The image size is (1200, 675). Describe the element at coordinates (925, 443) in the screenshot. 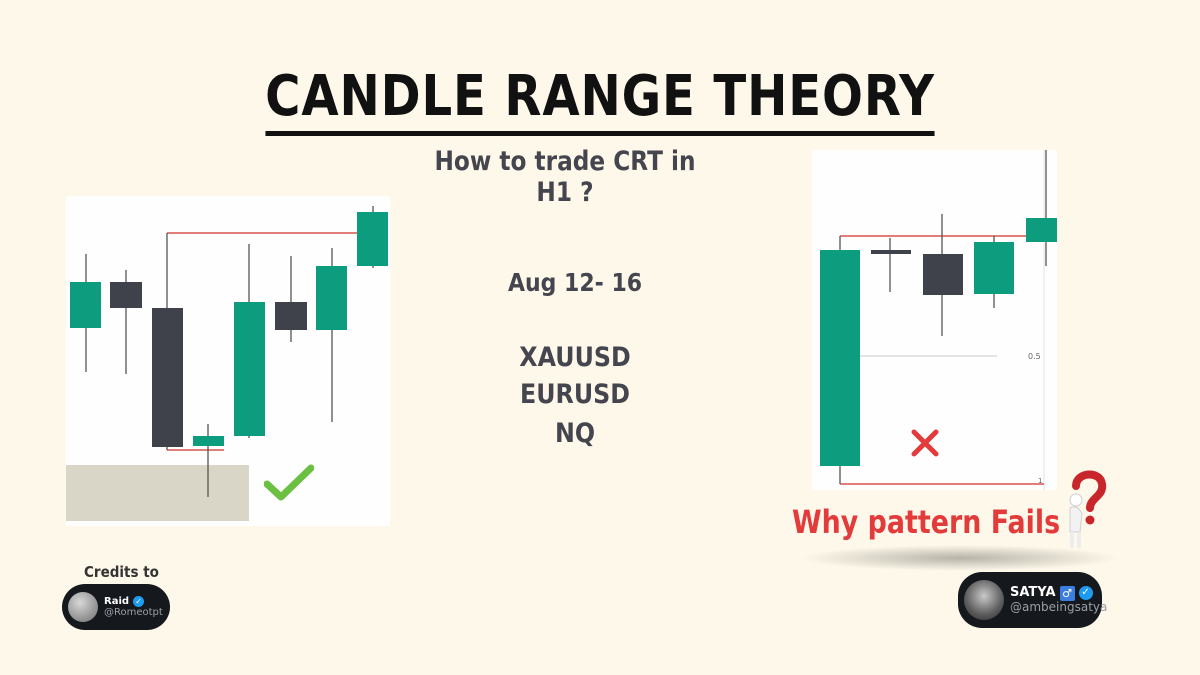

I see `cross-icon` at that location.